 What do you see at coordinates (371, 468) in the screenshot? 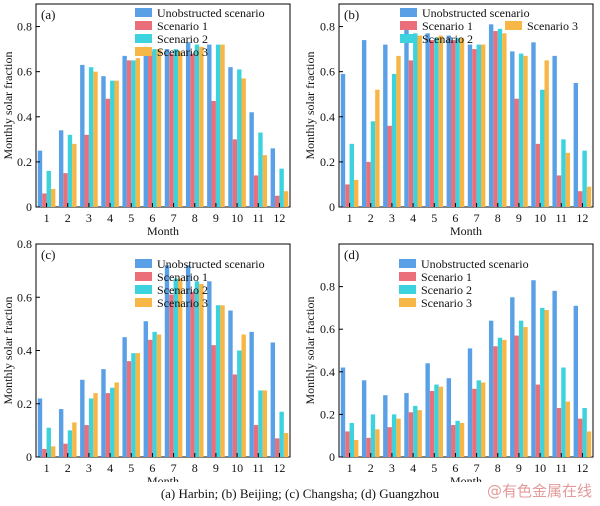
I see `x-tick-label: 2` at bounding box center [371, 468].